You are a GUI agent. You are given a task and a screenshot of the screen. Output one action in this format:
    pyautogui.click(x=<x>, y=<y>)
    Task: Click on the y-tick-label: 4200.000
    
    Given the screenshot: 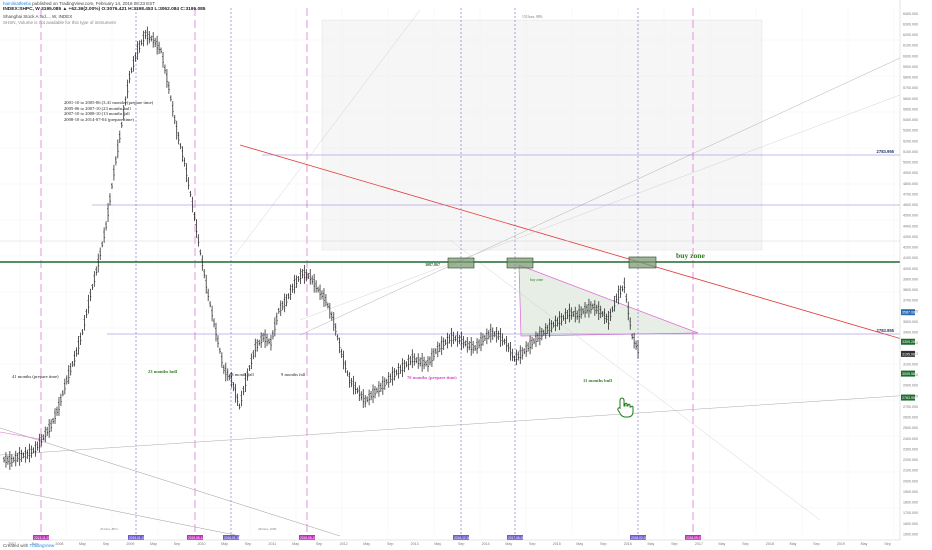 What is the action you would take?
    pyautogui.click(x=910, y=248)
    